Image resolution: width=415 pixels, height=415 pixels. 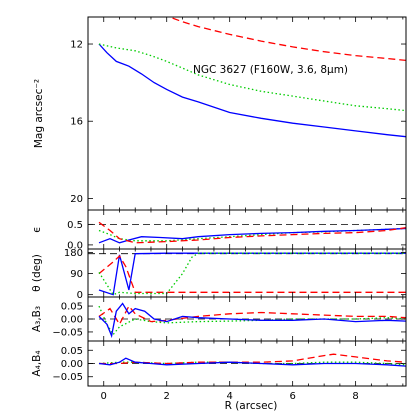 What do you see at coordinates (72, 320) in the screenshot?
I see `y-tick-label-a3b3: 0.00` at bounding box center [72, 320].